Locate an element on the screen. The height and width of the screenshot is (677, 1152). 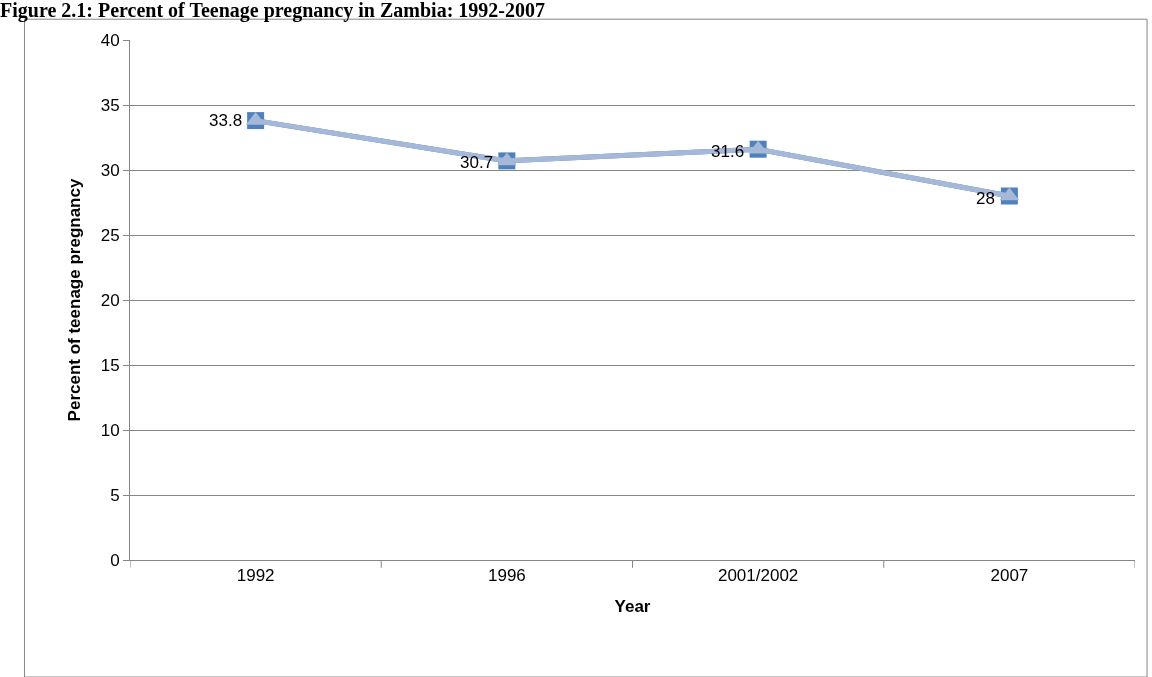
y-tick-label: 30 is located at coordinates (110, 170).